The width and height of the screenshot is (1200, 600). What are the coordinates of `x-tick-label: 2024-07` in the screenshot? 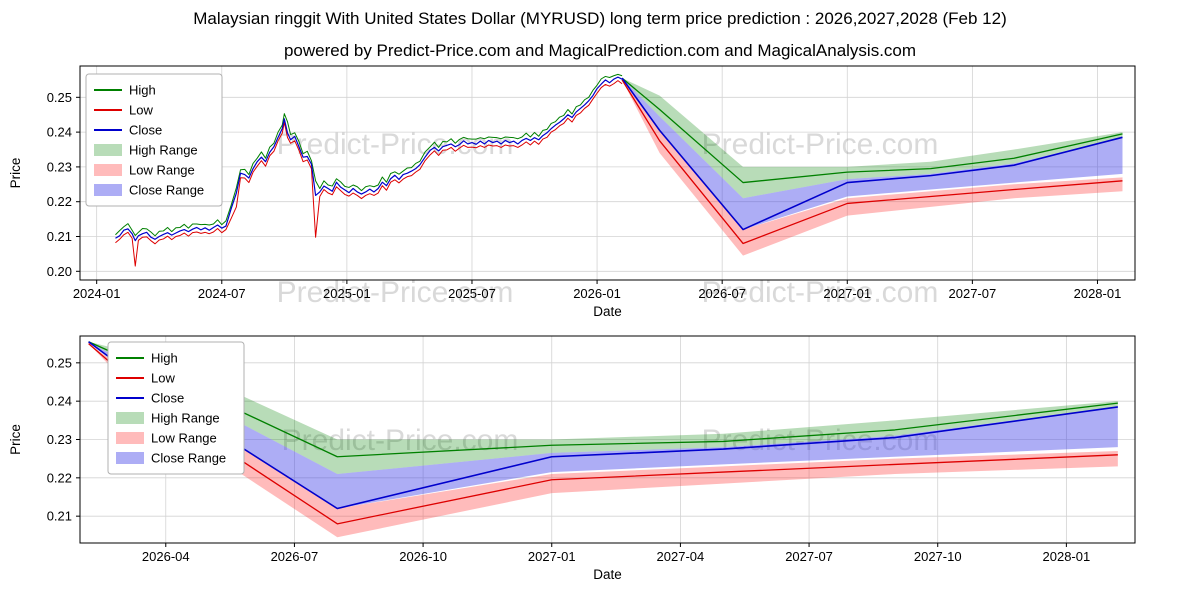 It's located at (222, 293).